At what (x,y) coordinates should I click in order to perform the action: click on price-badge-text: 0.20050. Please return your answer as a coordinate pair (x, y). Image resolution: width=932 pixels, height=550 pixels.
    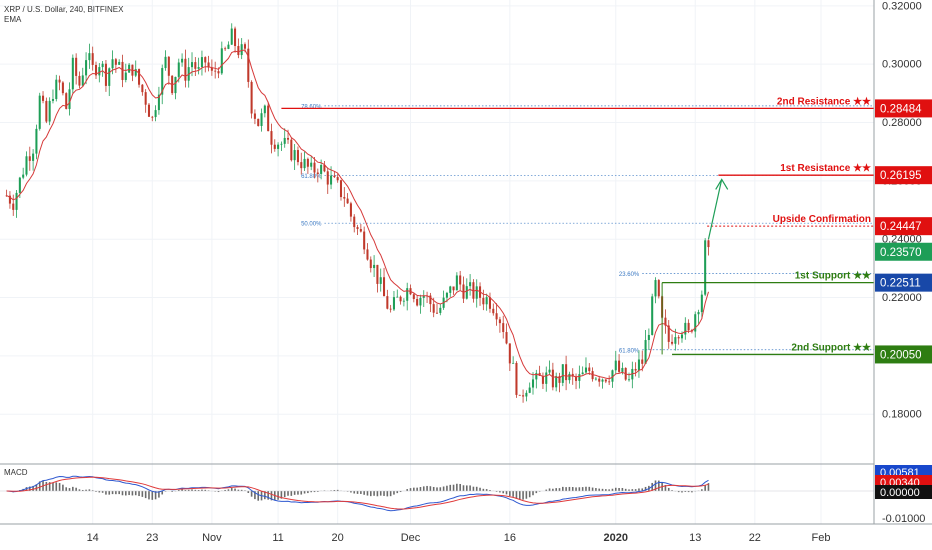
    Looking at the image, I should click on (901, 355).